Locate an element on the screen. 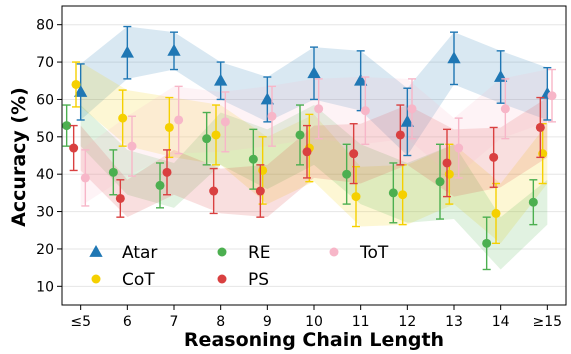 This screenshot has width=571, height=354. legend-marker-re is located at coordinates (222, 252).